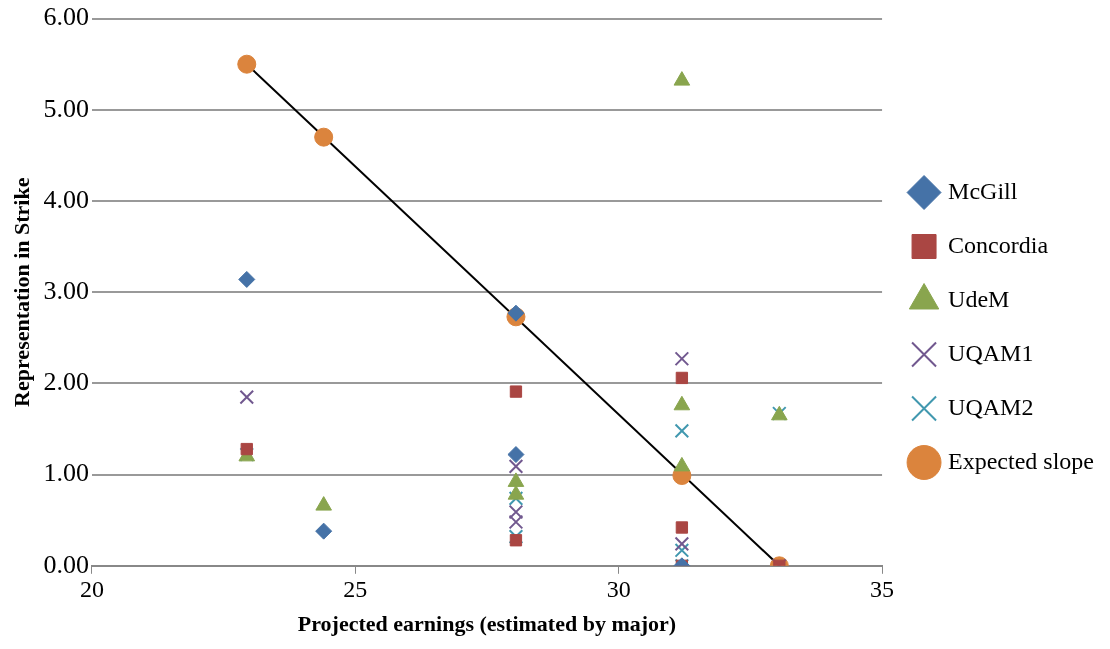 The image size is (1110, 649). What do you see at coordinates (21, 292) in the screenshot?
I see `y-axis-title: Representation in Strike` at bounding box center [21, 292].